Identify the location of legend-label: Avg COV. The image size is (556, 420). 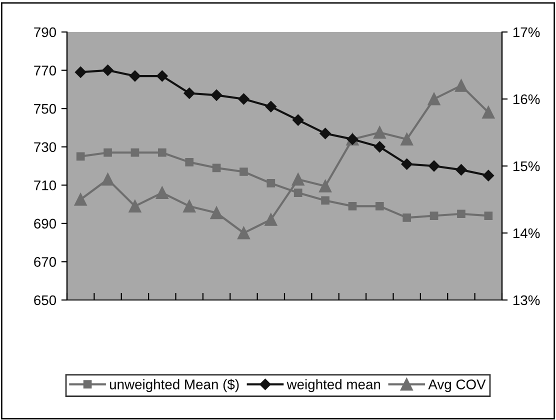
(457, 386).